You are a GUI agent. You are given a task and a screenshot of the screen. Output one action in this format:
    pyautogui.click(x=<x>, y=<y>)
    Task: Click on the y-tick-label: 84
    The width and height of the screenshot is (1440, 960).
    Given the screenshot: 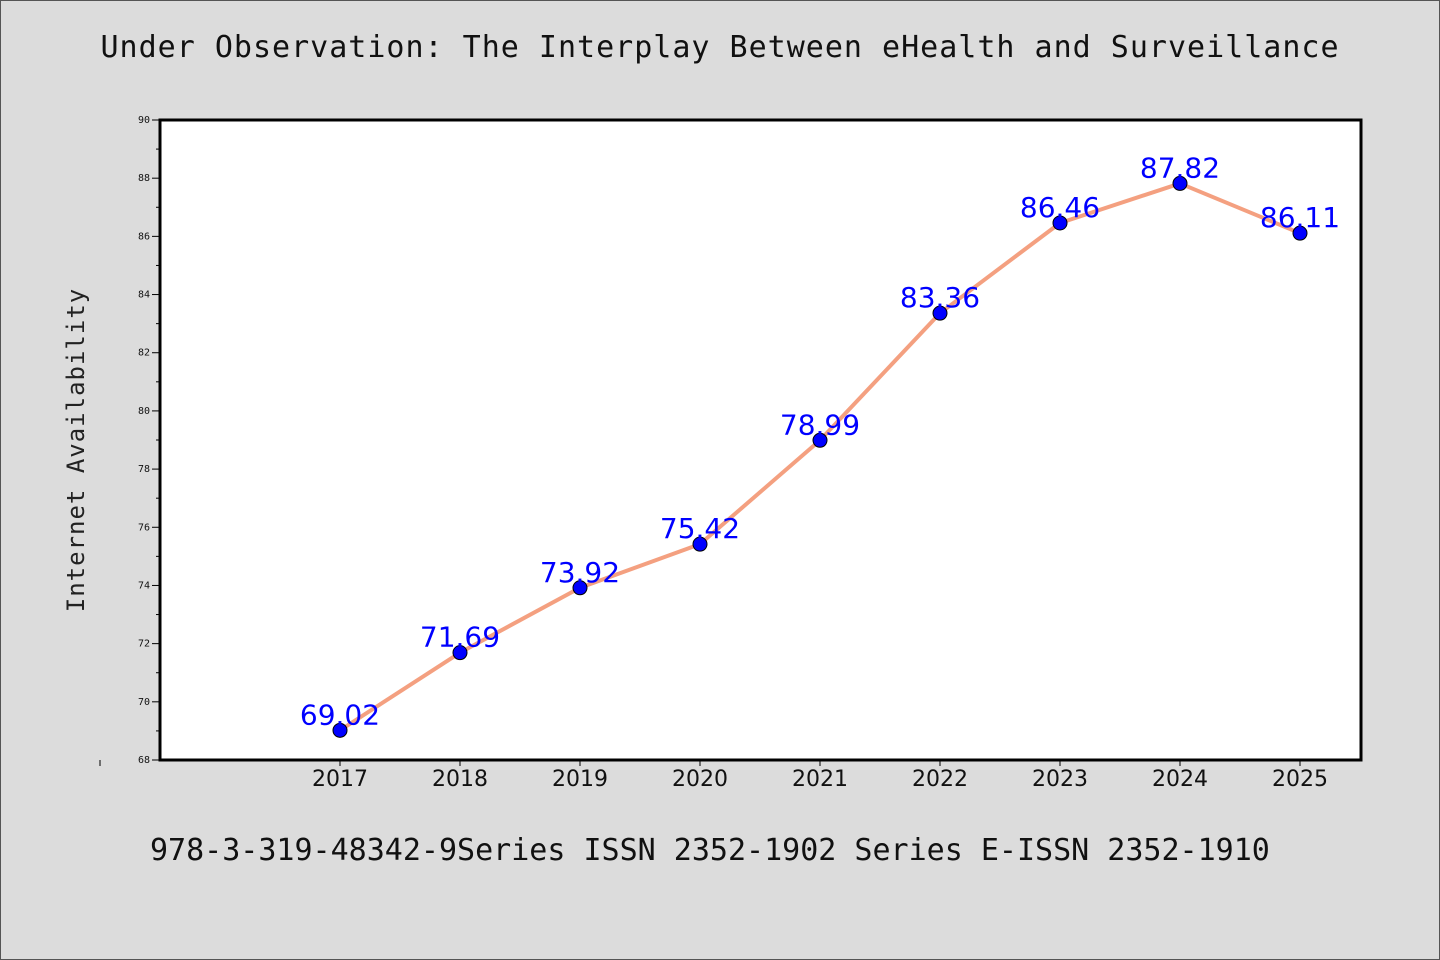 What is the action you would take?
    pyautogui.click(x=144, y=295)
    